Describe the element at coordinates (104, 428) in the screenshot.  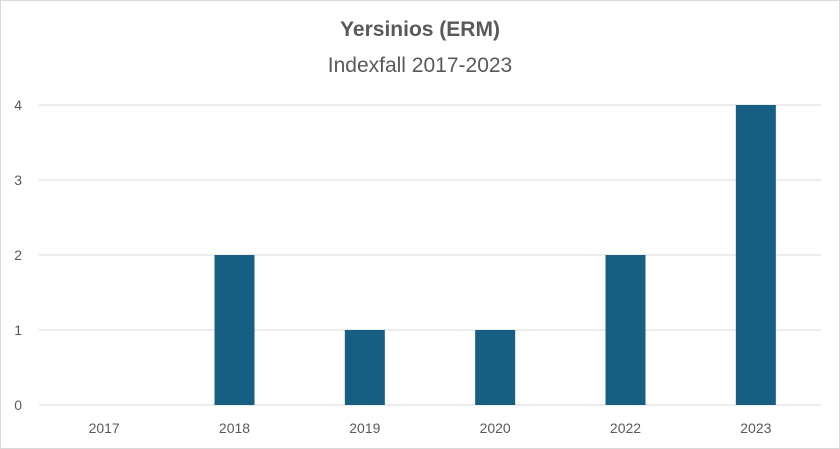
I see `x-tick-label: 2017` at that location.